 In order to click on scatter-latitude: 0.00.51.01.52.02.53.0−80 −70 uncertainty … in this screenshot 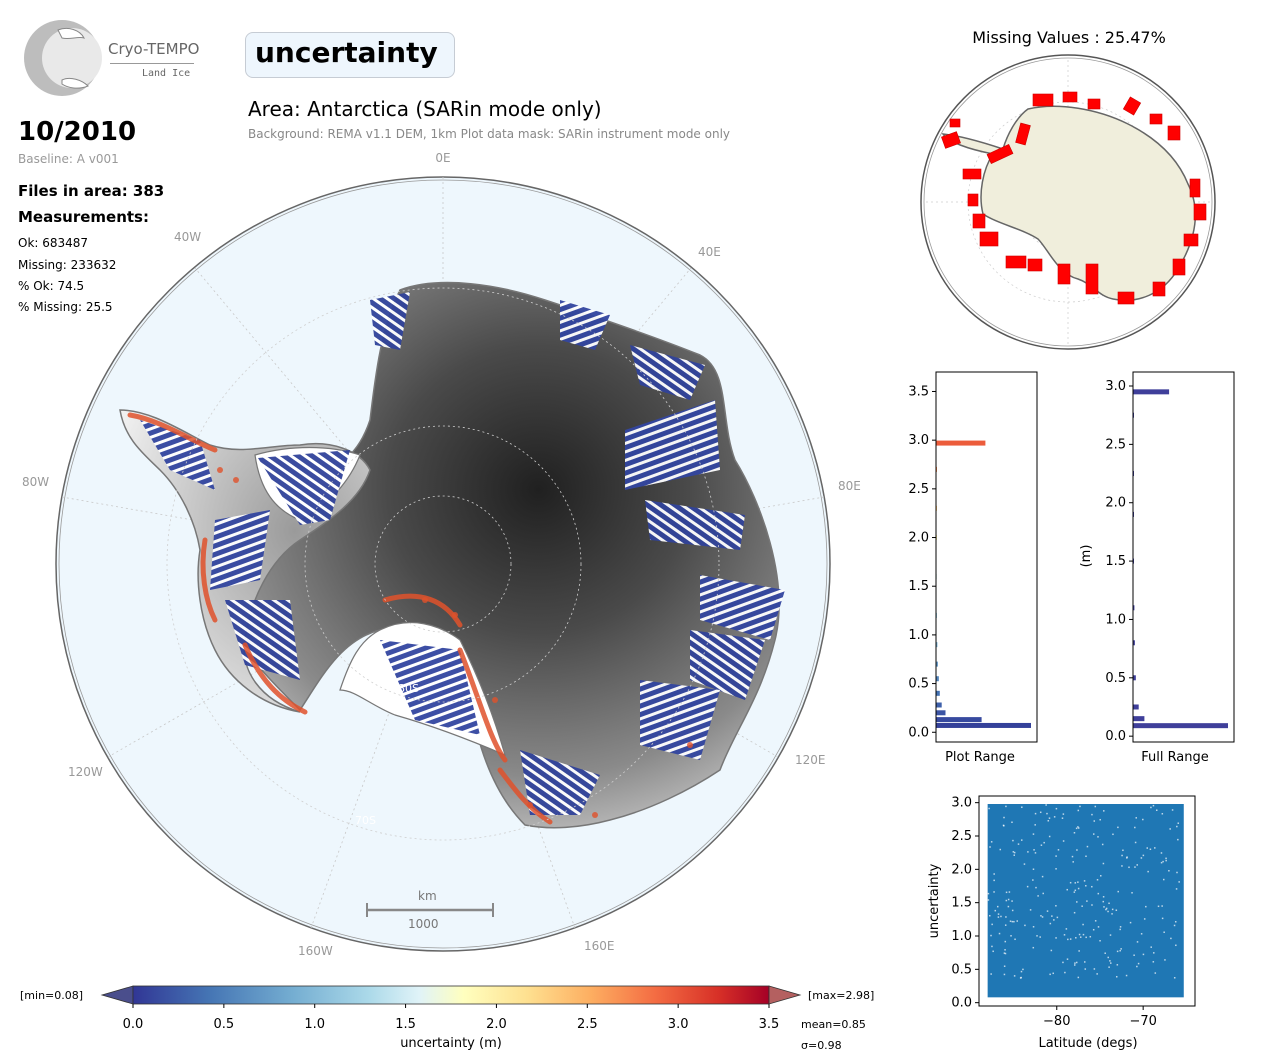, I will do `click(1061, 923)`.